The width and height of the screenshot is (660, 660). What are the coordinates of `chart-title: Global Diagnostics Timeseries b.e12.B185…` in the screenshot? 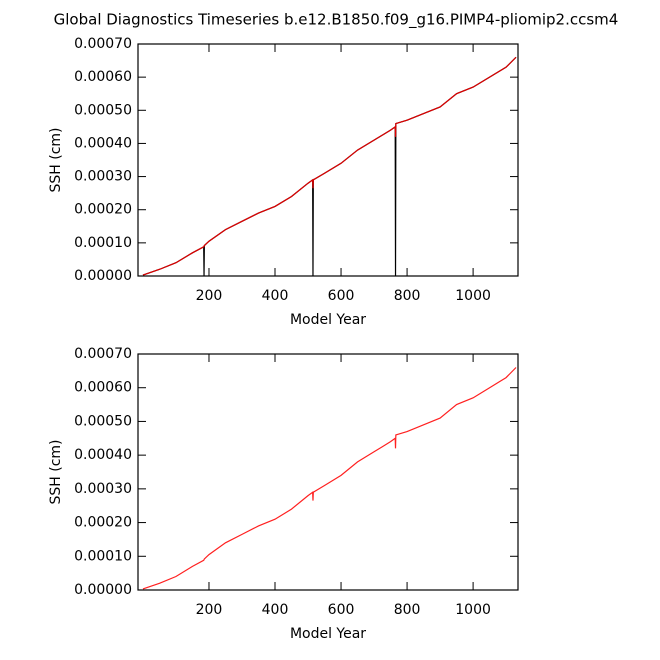 It's located at (336, 20).